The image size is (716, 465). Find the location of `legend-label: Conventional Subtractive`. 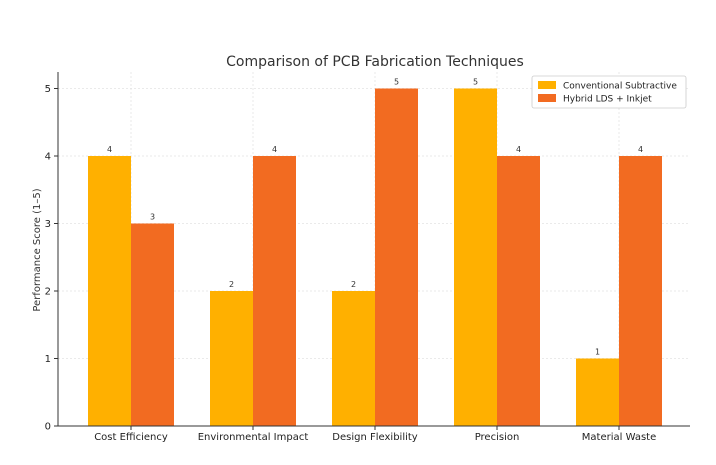

legend-label: Conventional Subtractive is located at coordinates (620, 87).